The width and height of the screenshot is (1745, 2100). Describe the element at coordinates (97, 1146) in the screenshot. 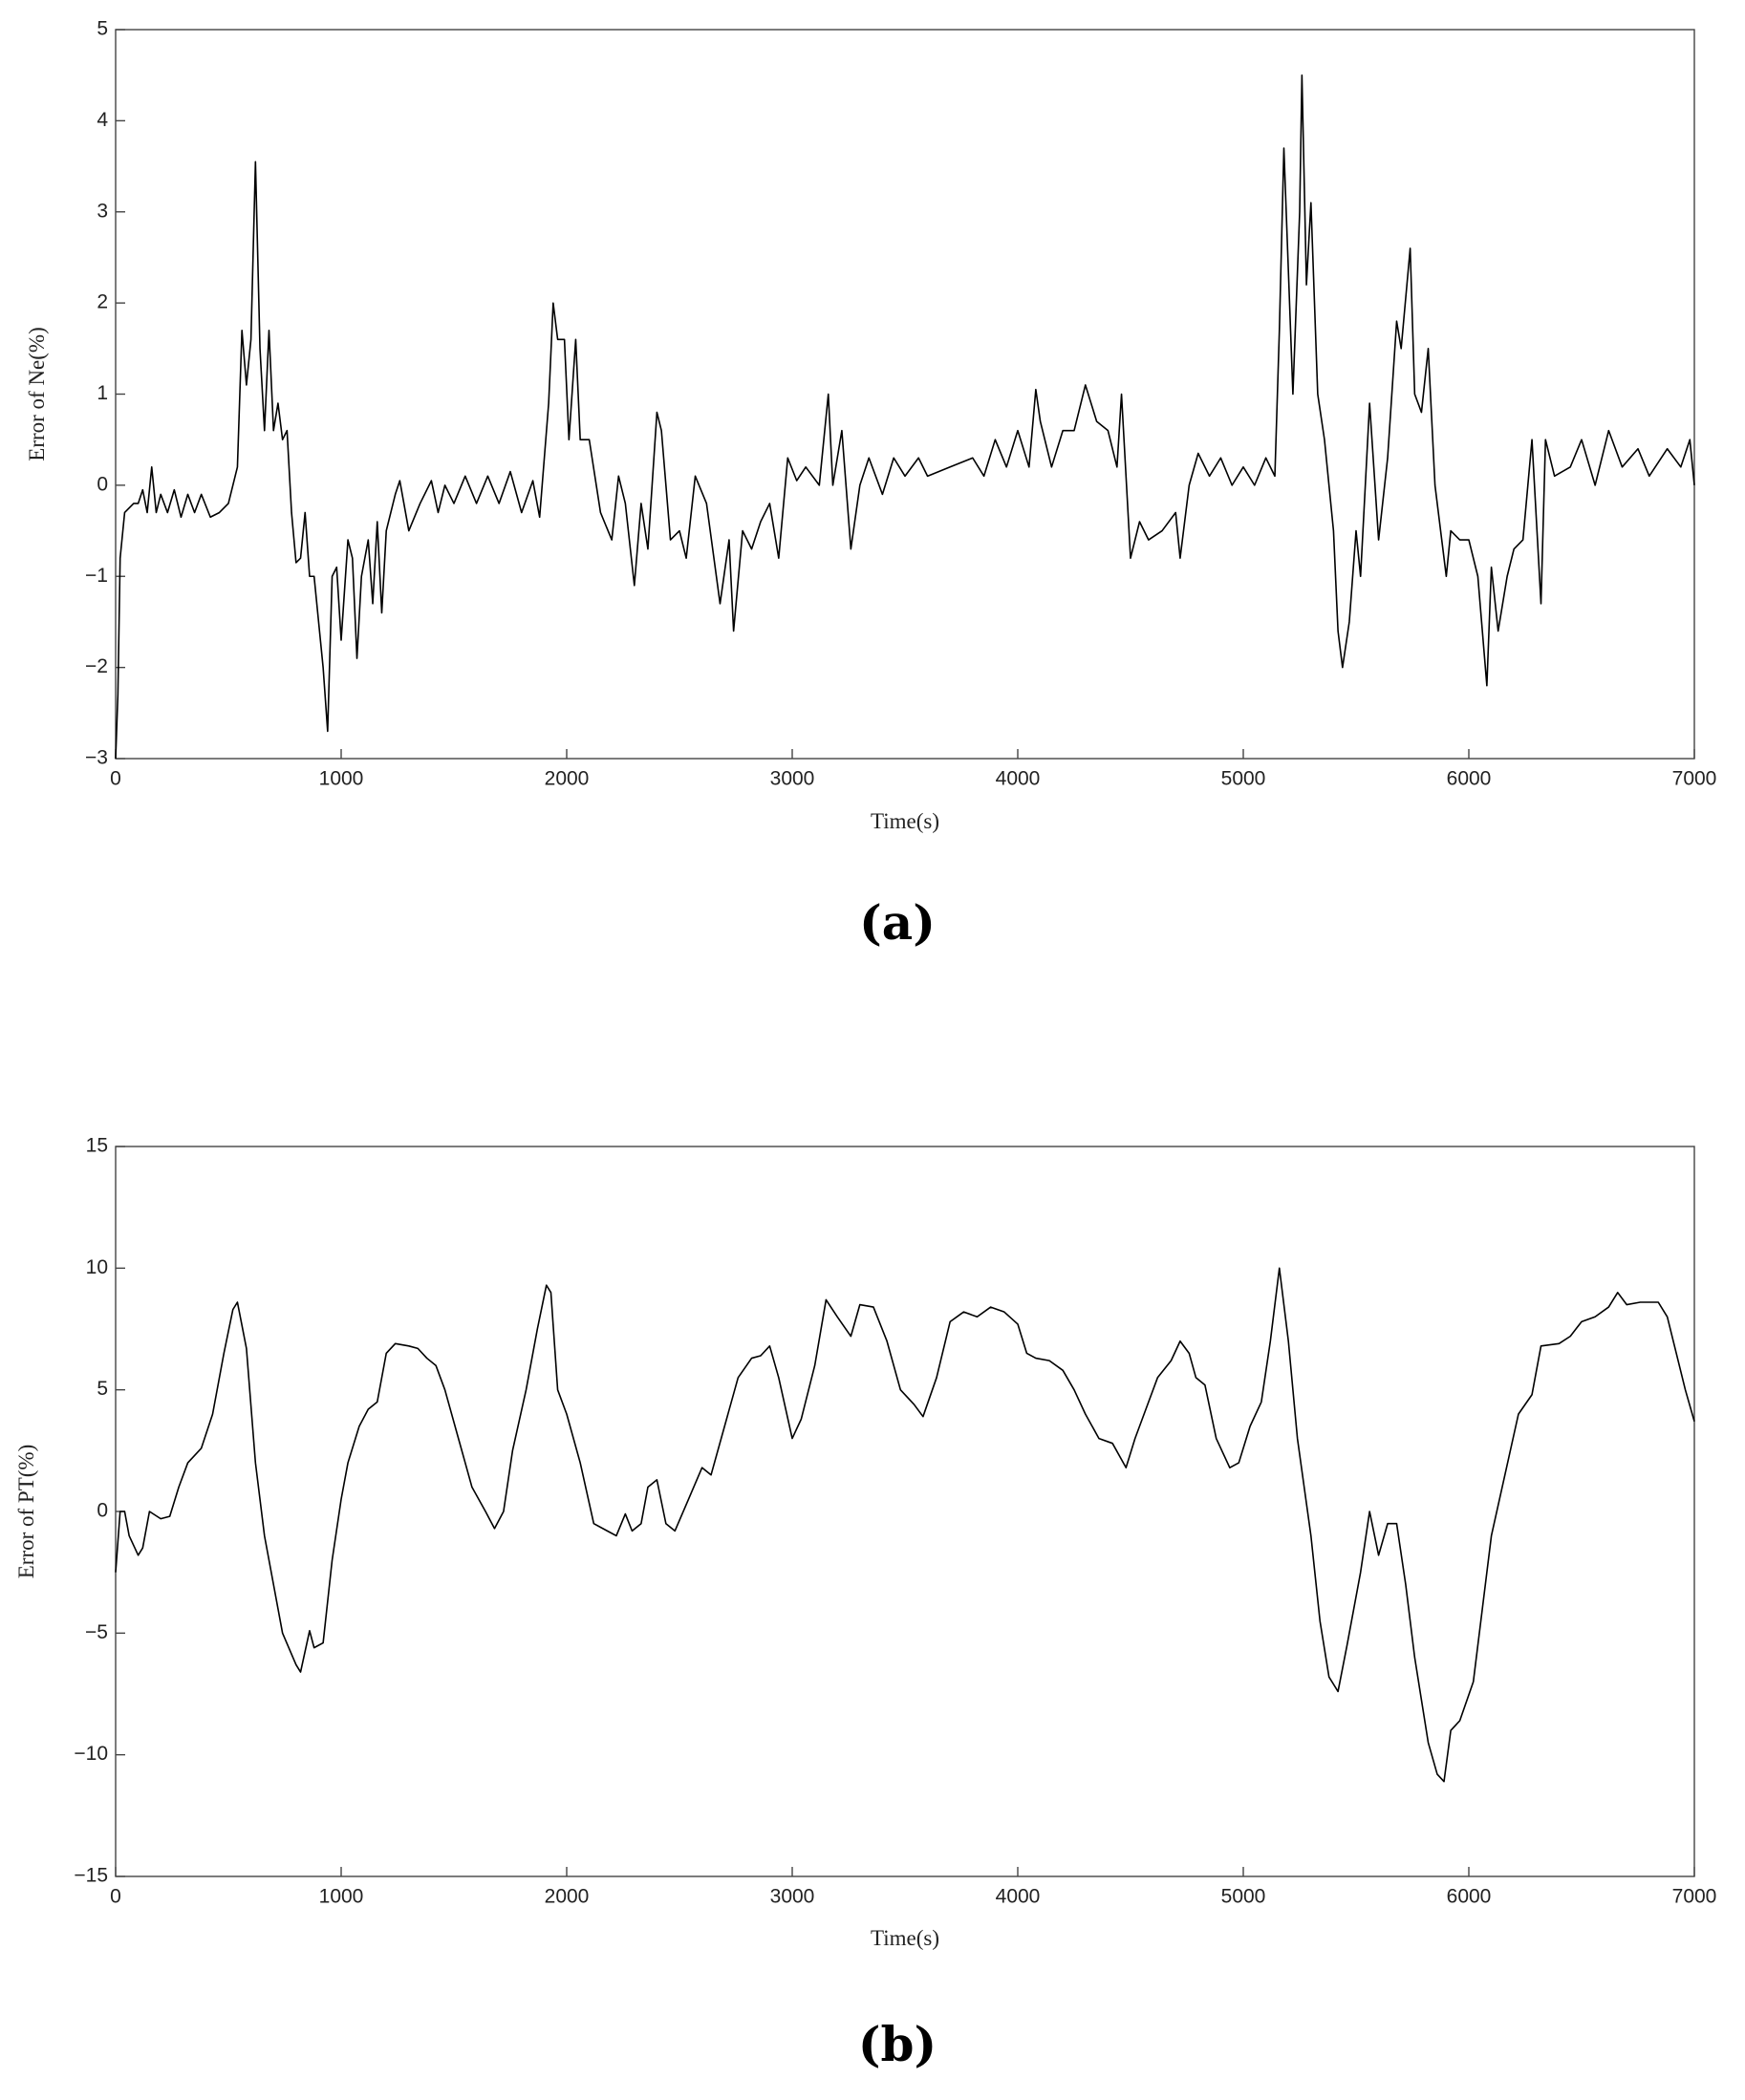

I see `y-tick-label: 15` at that location.